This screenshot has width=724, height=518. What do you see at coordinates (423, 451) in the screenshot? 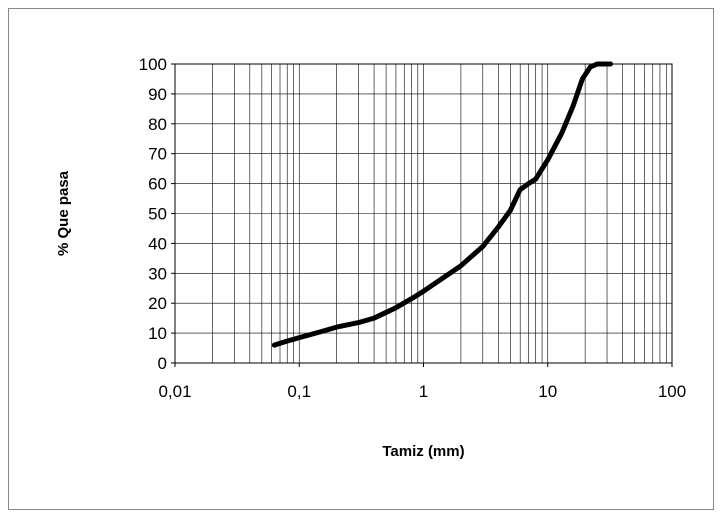
I see `x-axis-title: Tamiz (mm)` at bounding box center [423, 451].